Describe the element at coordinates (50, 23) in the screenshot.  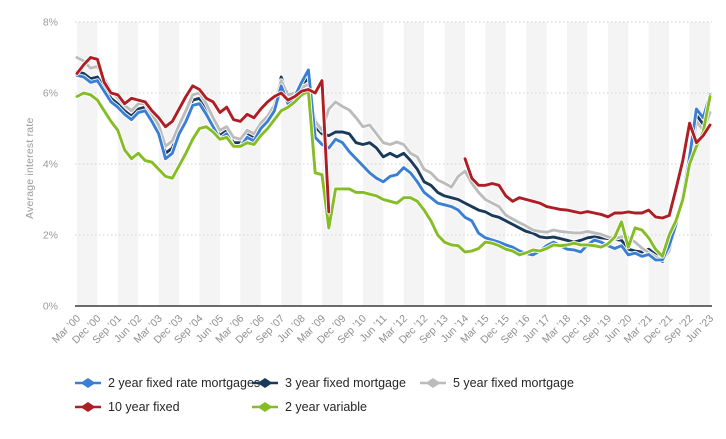
I see `y-tick-label: 8%` at that location.